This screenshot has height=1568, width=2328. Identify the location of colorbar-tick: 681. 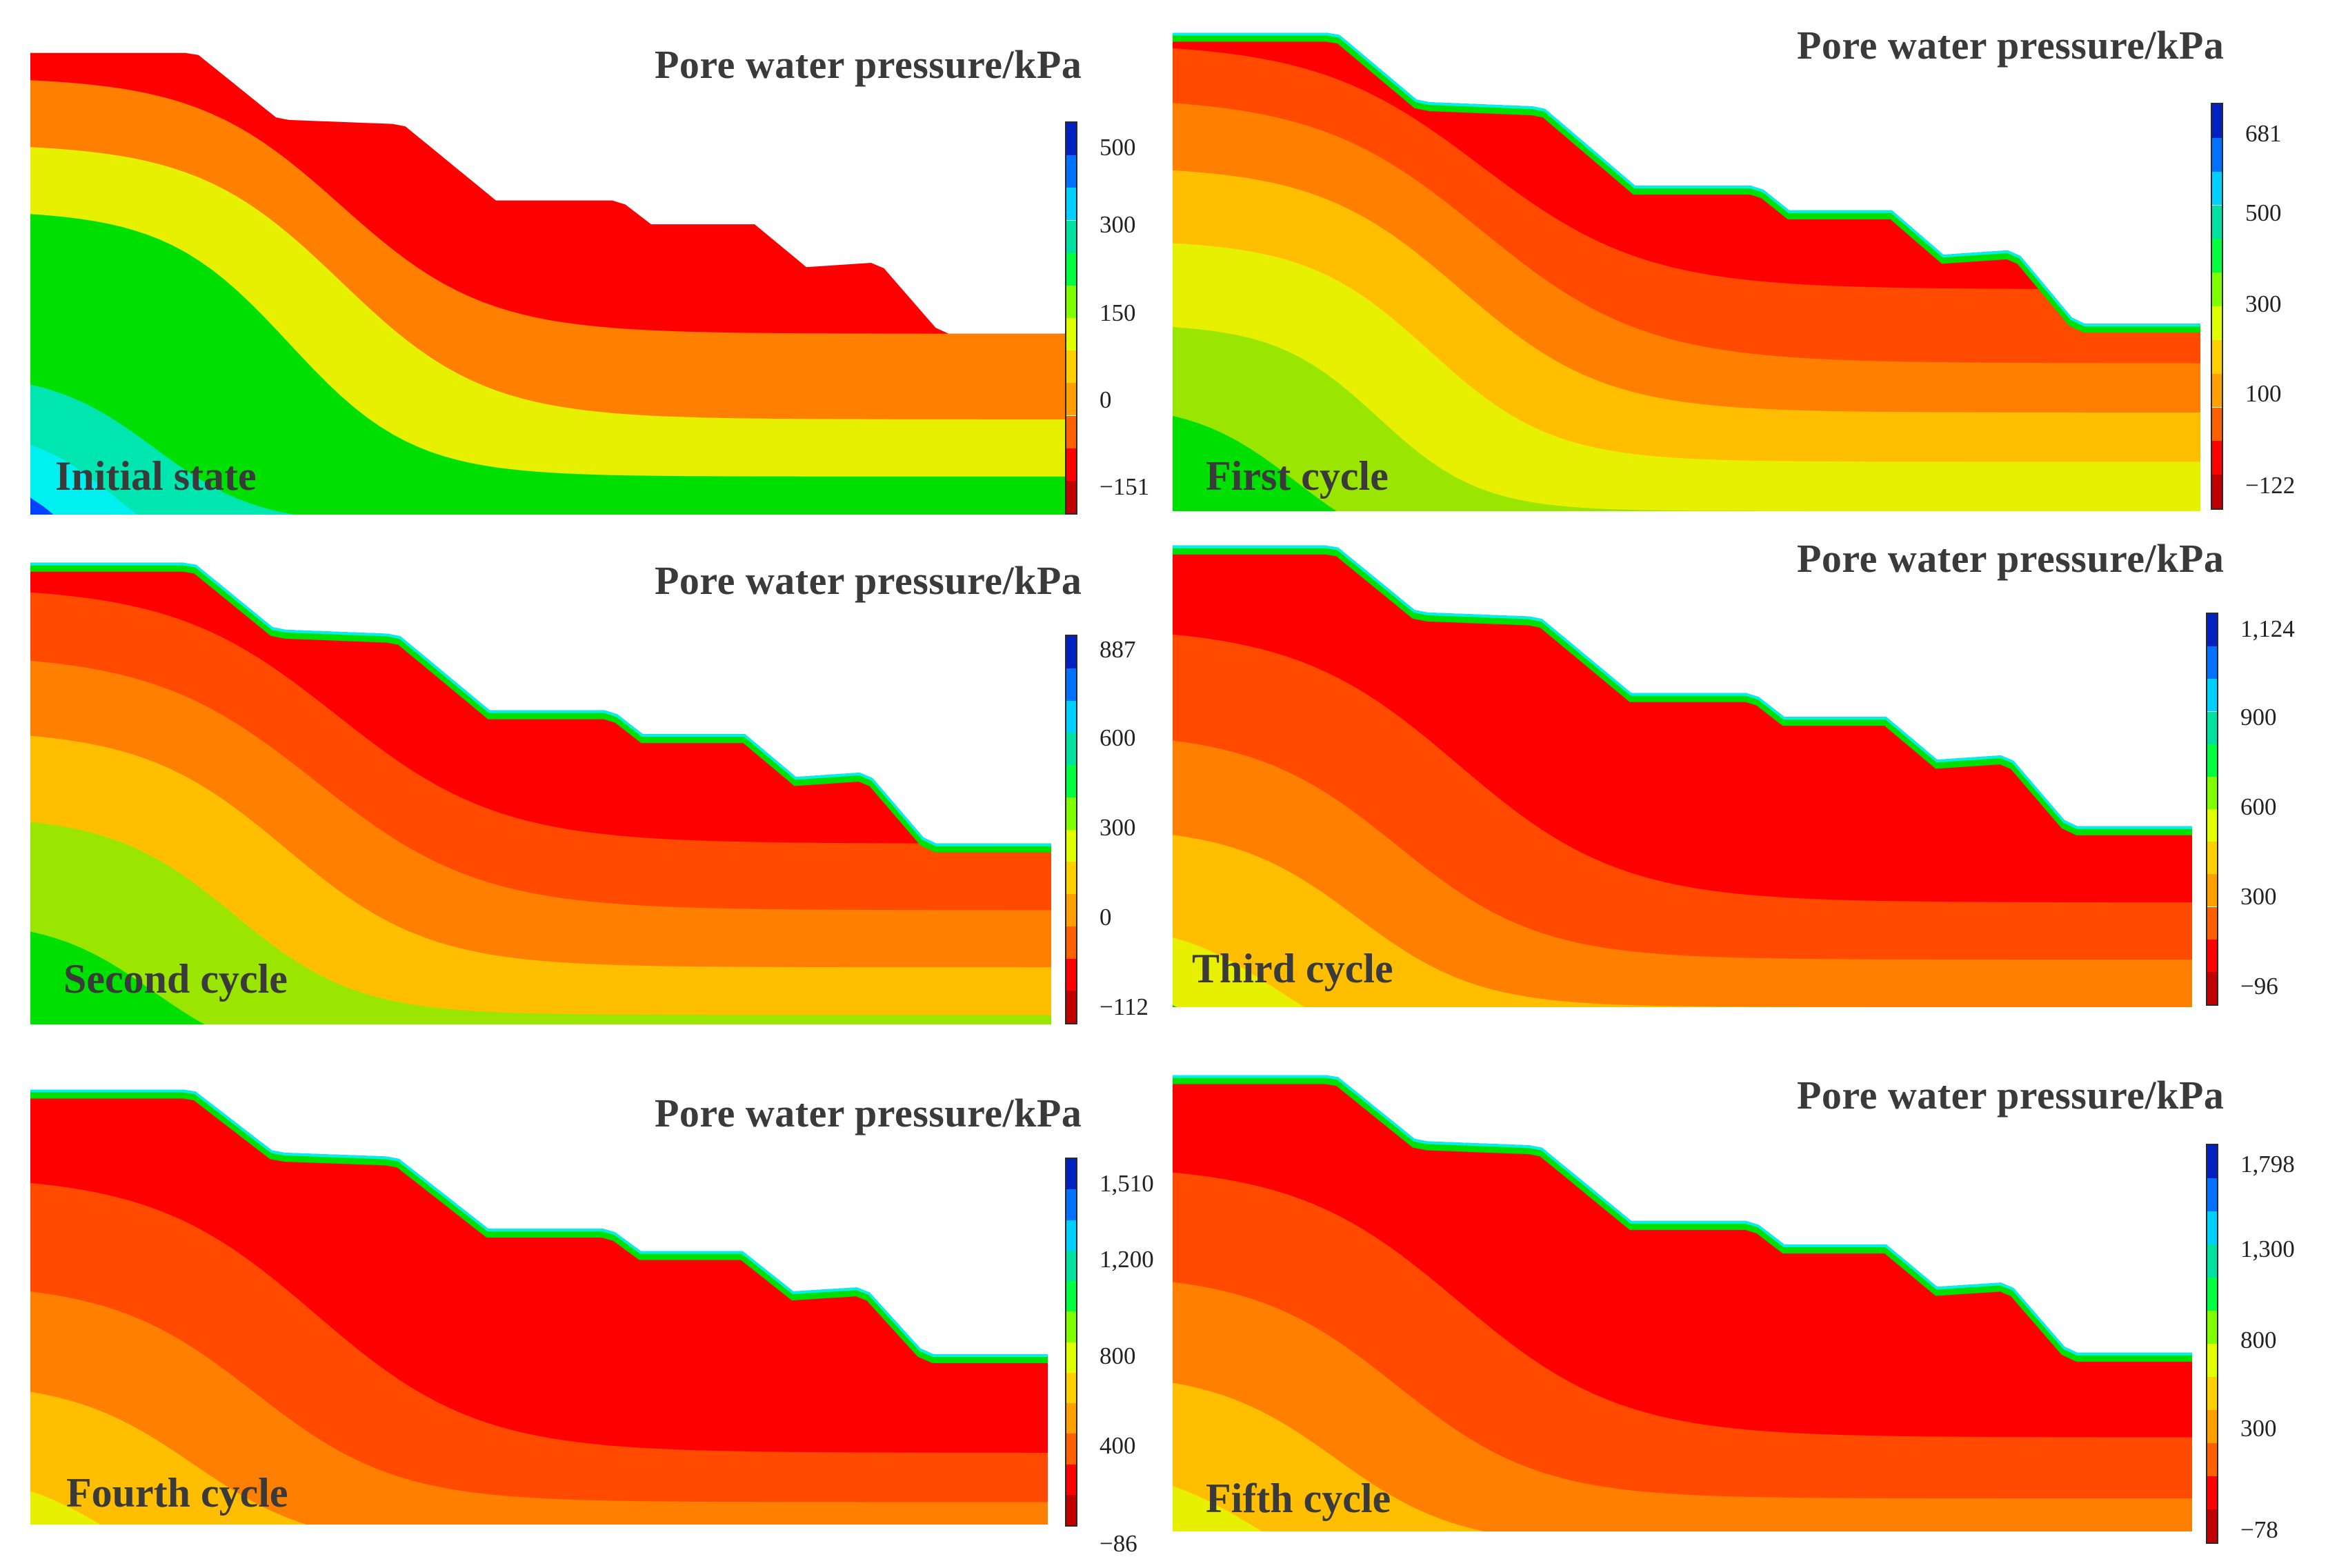
(2263, 133).